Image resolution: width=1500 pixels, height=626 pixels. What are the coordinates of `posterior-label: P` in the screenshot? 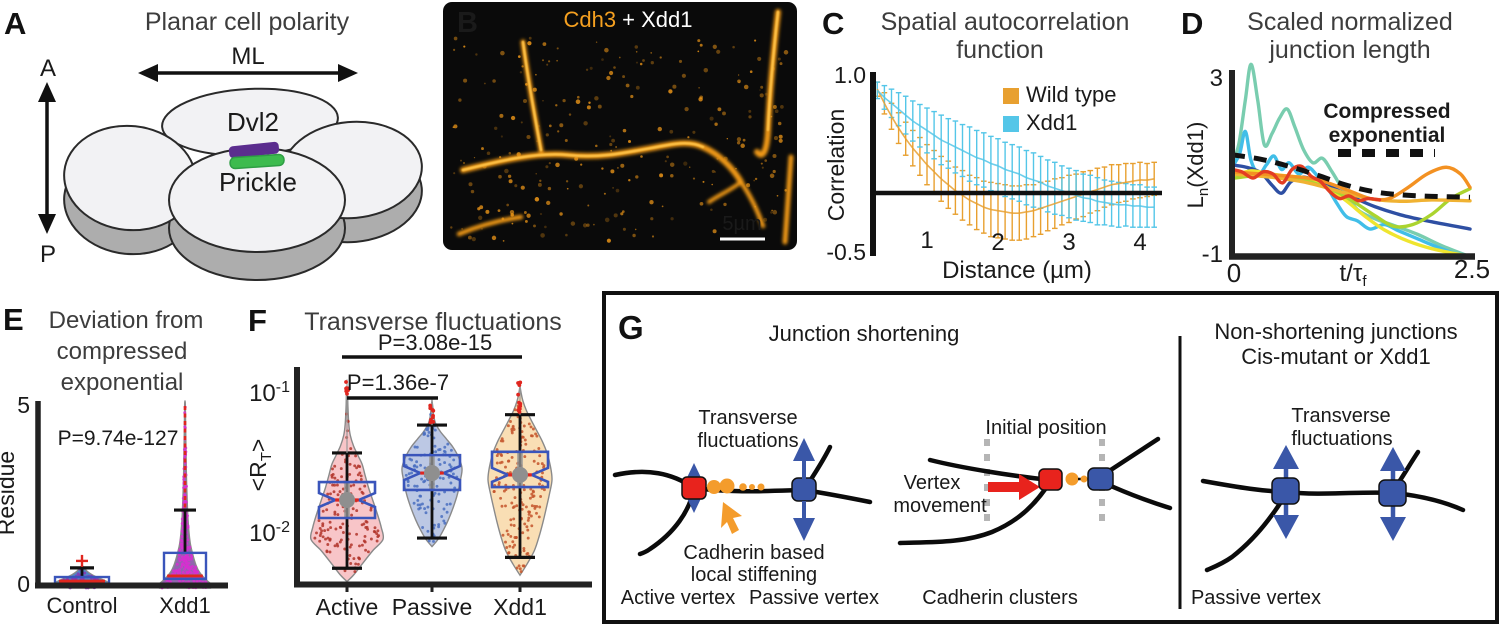 It's located at (48, 254).